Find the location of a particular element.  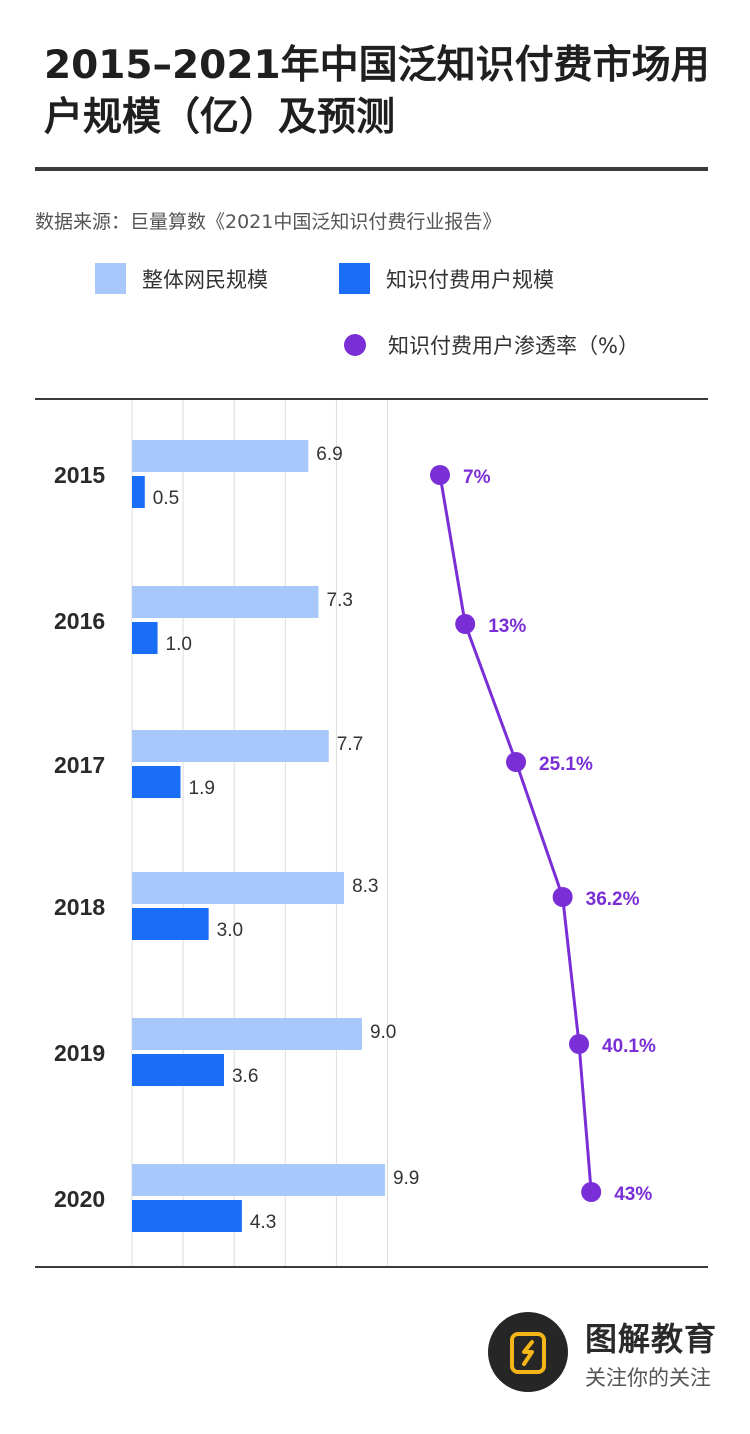

rate-data-label: 43% is located at coordinates (633, 1194).